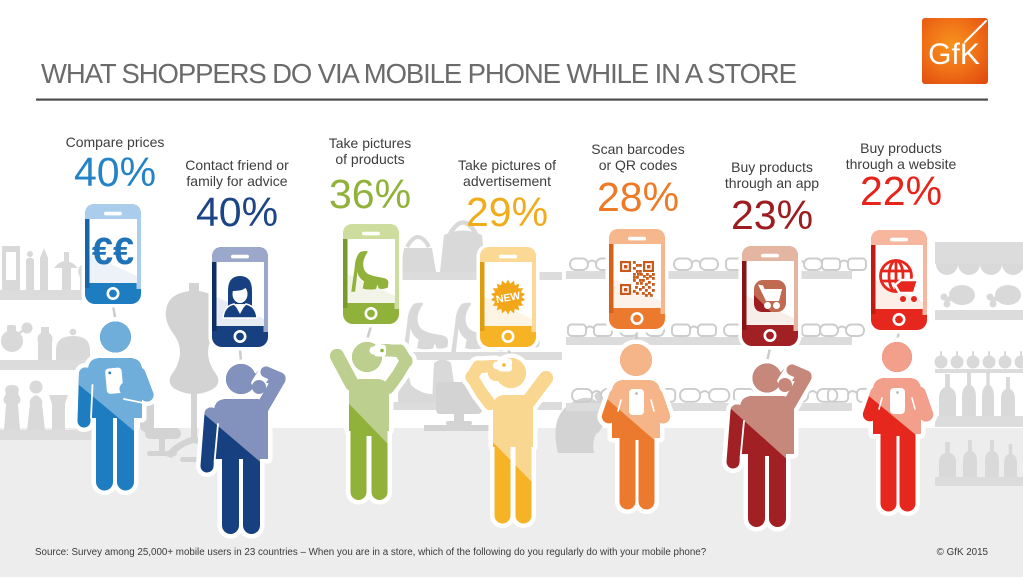  Describe the element at coordinates (507, 165) in the screenshot. I see `svg-text: Take pictures of` at that location.